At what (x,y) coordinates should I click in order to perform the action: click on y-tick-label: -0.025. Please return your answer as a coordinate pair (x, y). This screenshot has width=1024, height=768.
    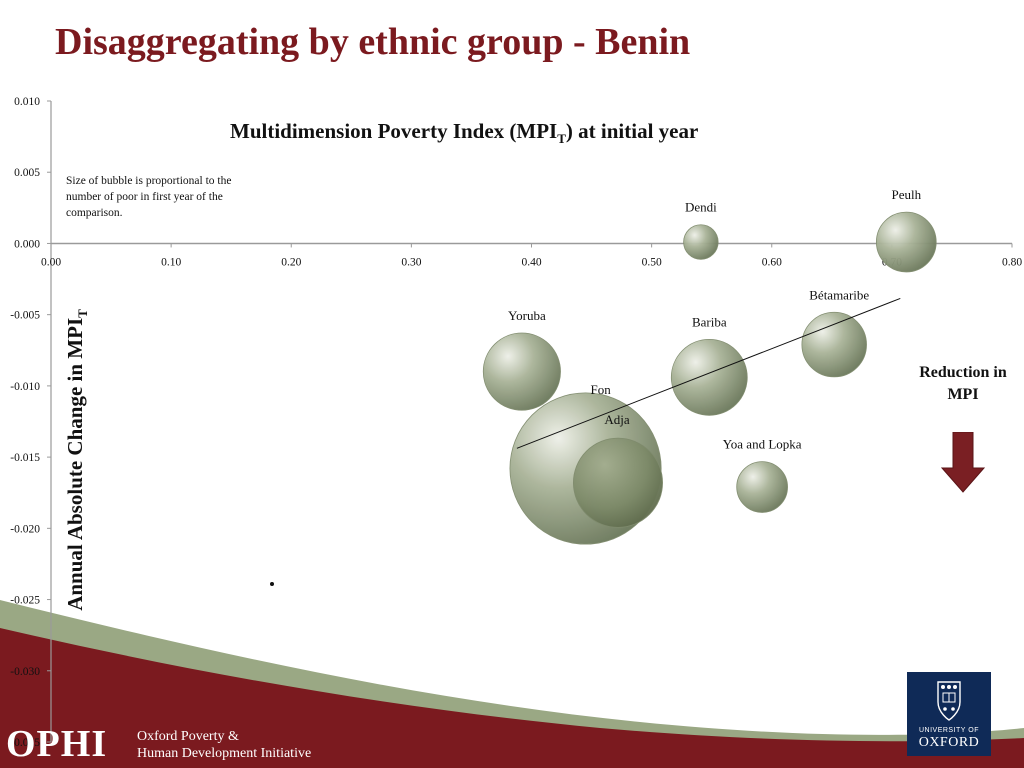
    Looking at the image, I should click on (25, 601).